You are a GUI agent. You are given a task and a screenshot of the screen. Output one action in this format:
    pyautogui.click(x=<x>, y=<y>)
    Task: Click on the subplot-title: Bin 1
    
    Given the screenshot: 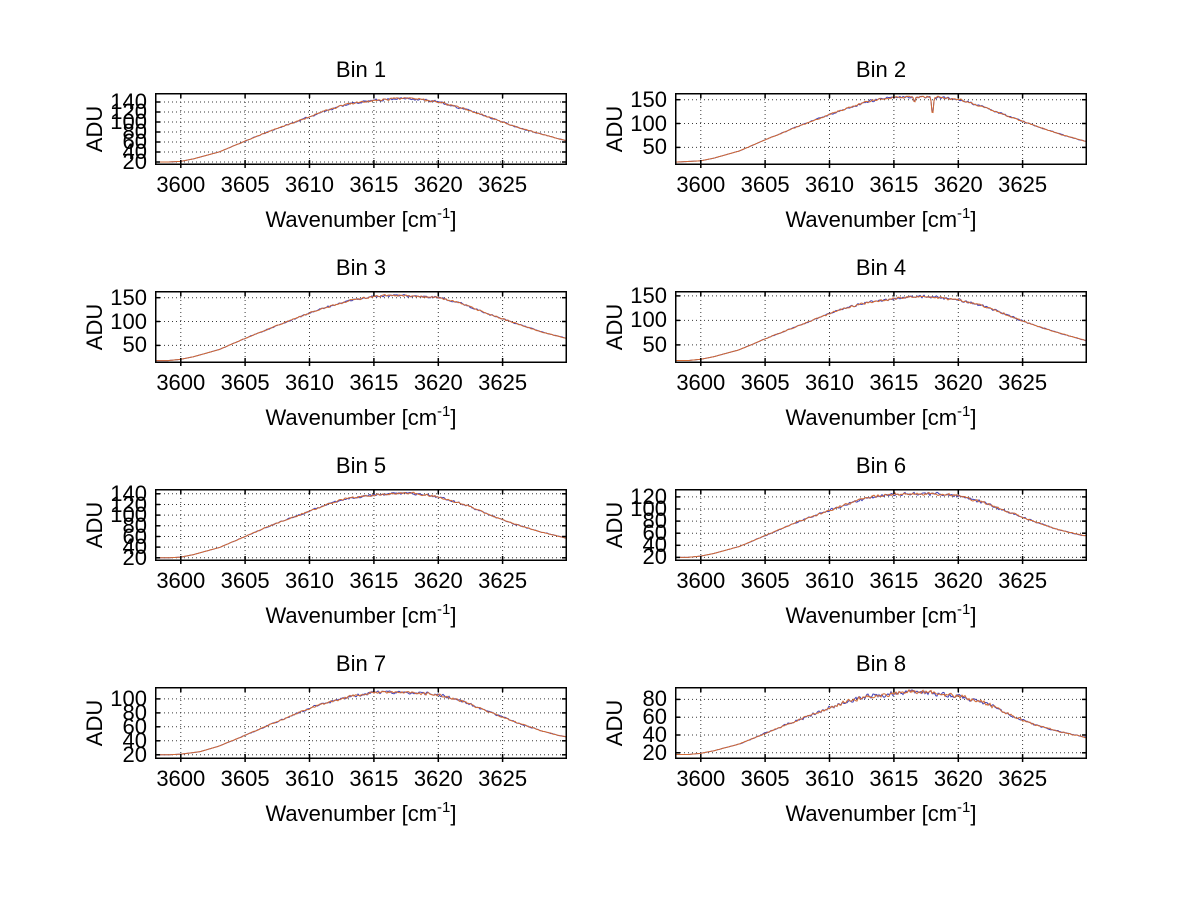 What is the action you would take?
    pyautogui.click(x=361, y=69)
    